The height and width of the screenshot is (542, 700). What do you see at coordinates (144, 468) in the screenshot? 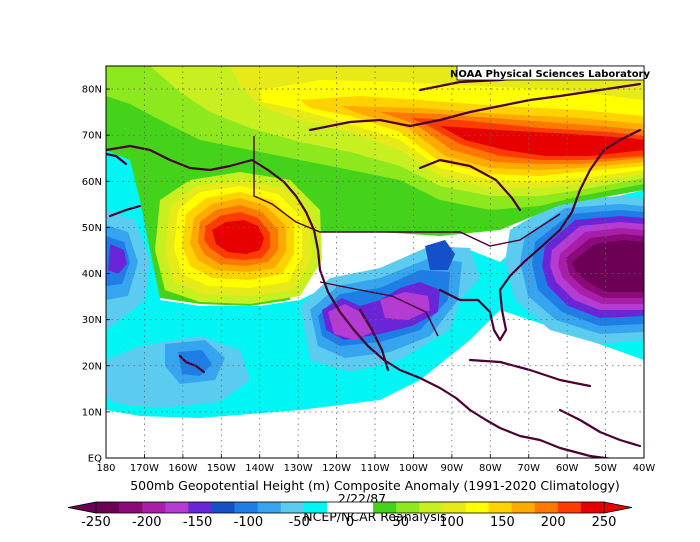
I see `longitude-label: 170W` at bounding box center [144, 468].